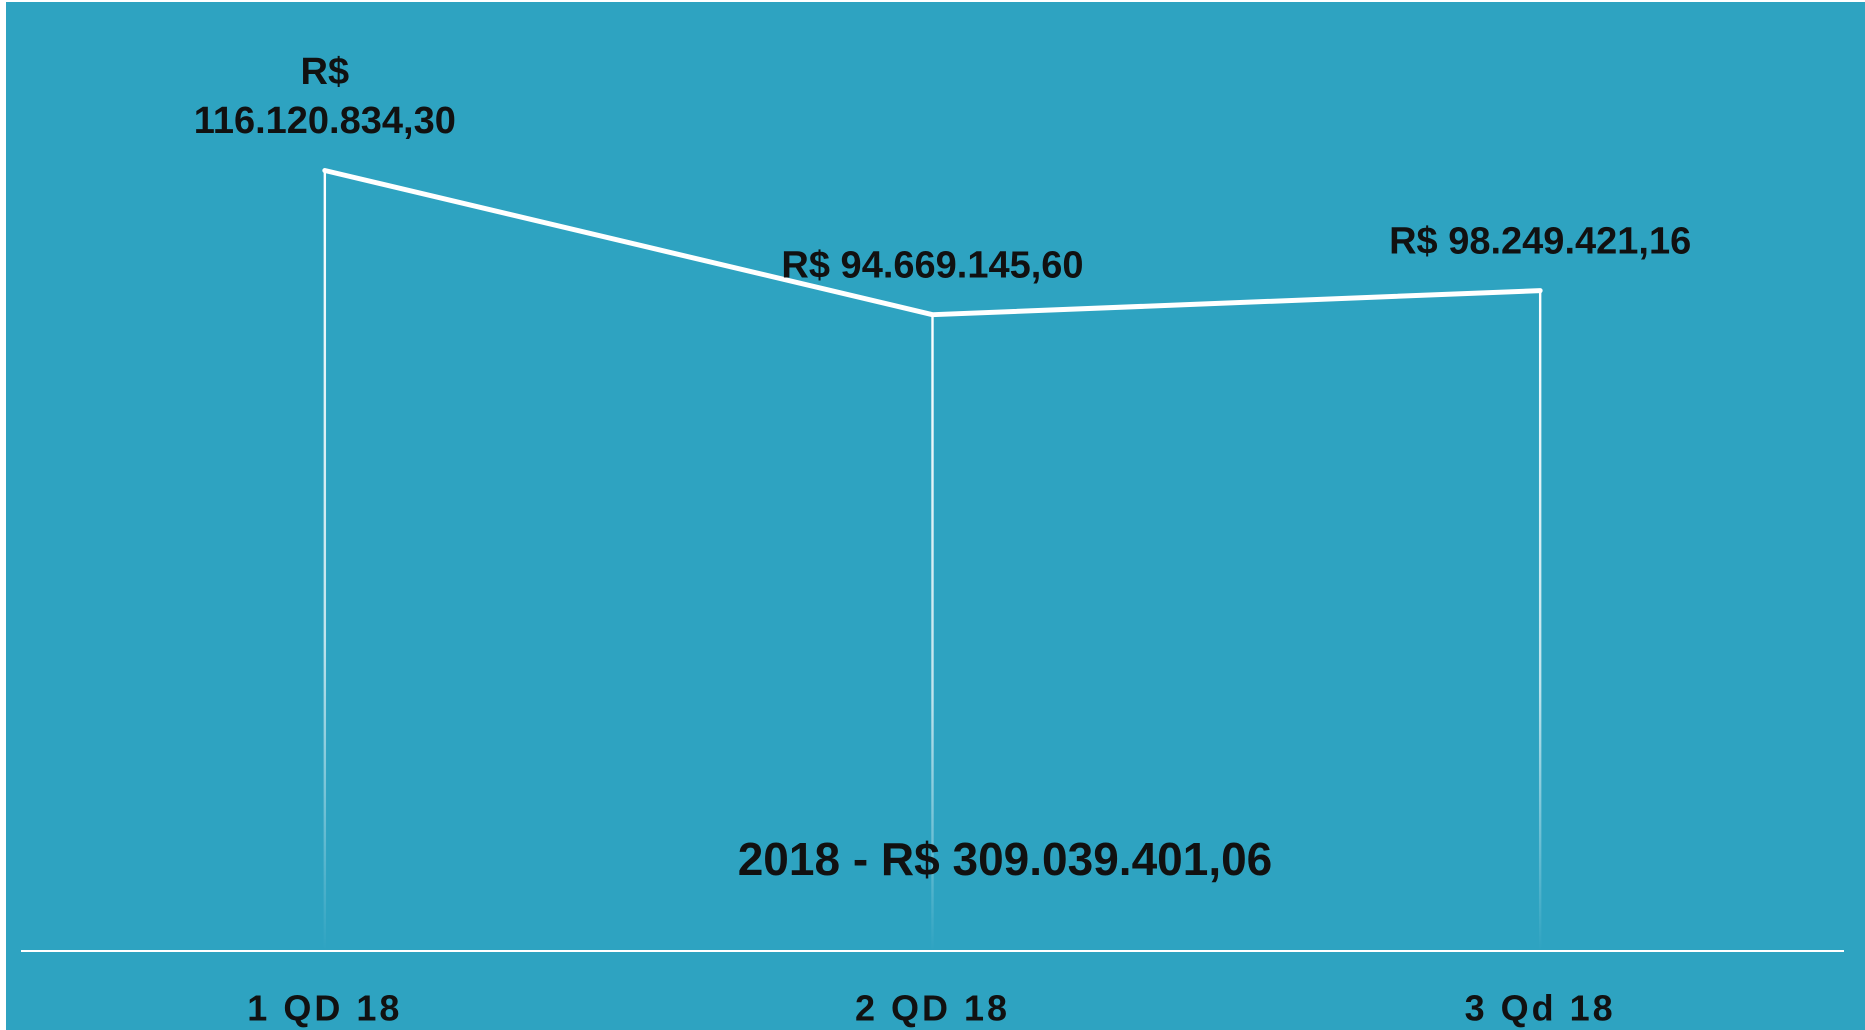  Describe the element at coordinates (325, 1008) in the screenshot. I see `x-tick-label: 1 QD 18` at that location.